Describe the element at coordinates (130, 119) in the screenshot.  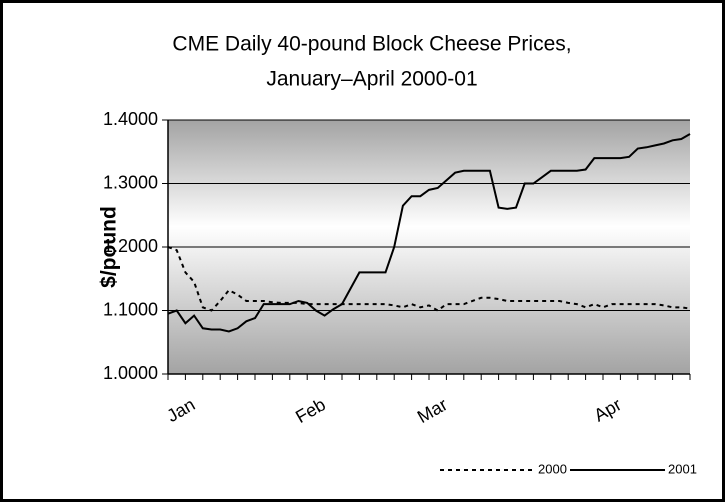
I see `y-tick-label: 1.4000` at that location.